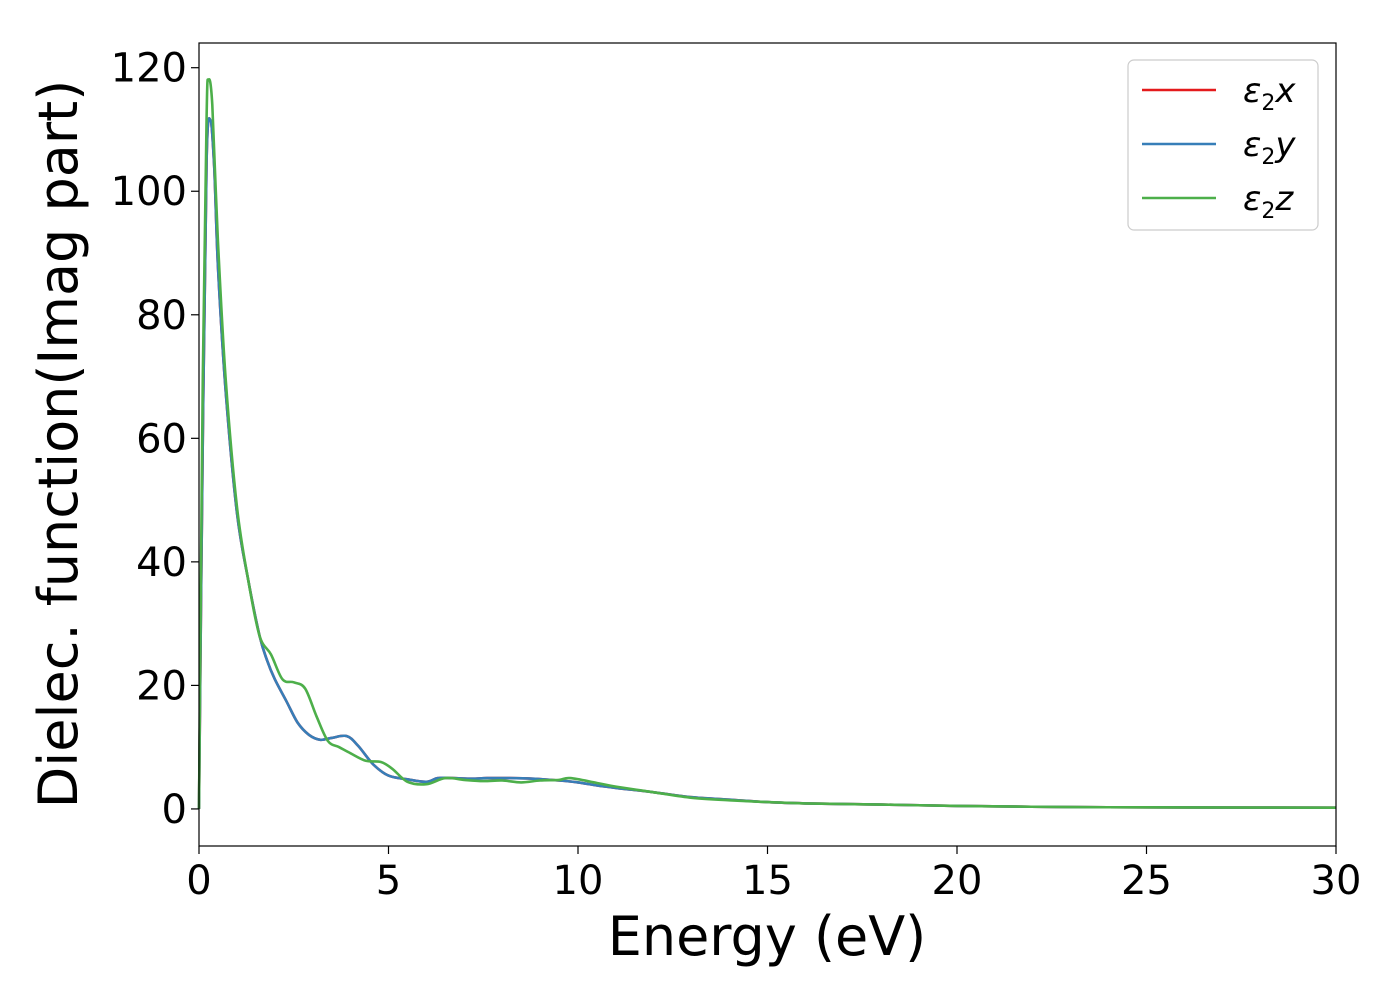  What do you see at coordinates (58, 444) in the screenshot?
I see `y-axis-title: Dielec. function(Imag part)` at bounding box center [58, 444].